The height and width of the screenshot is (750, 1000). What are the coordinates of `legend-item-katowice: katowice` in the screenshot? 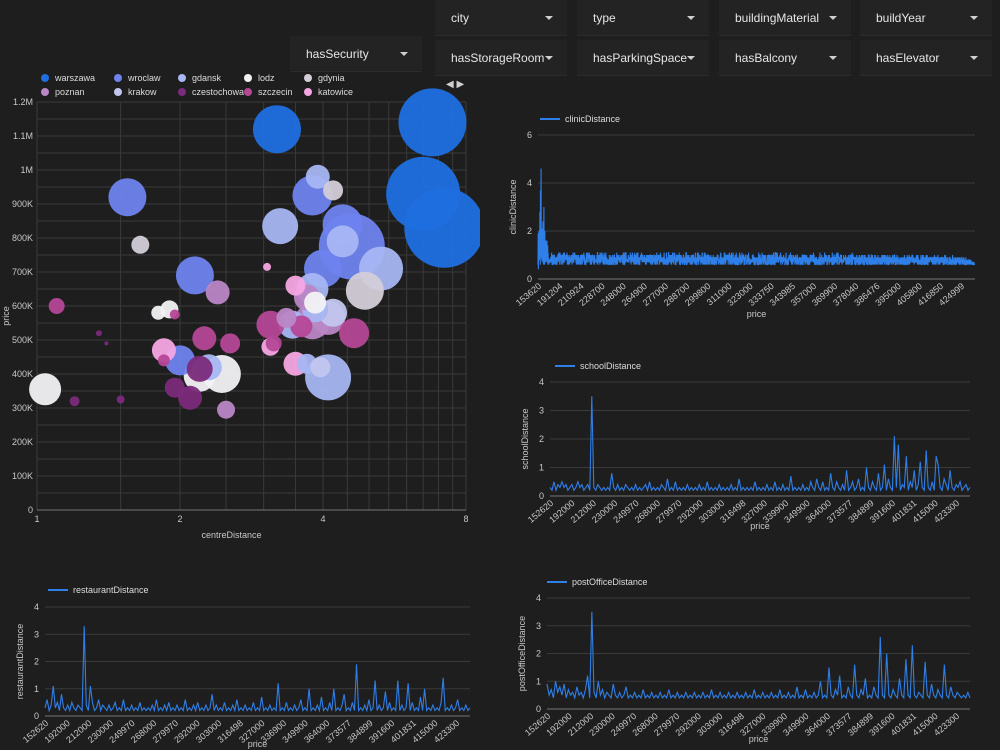 It's located at (328, 92).